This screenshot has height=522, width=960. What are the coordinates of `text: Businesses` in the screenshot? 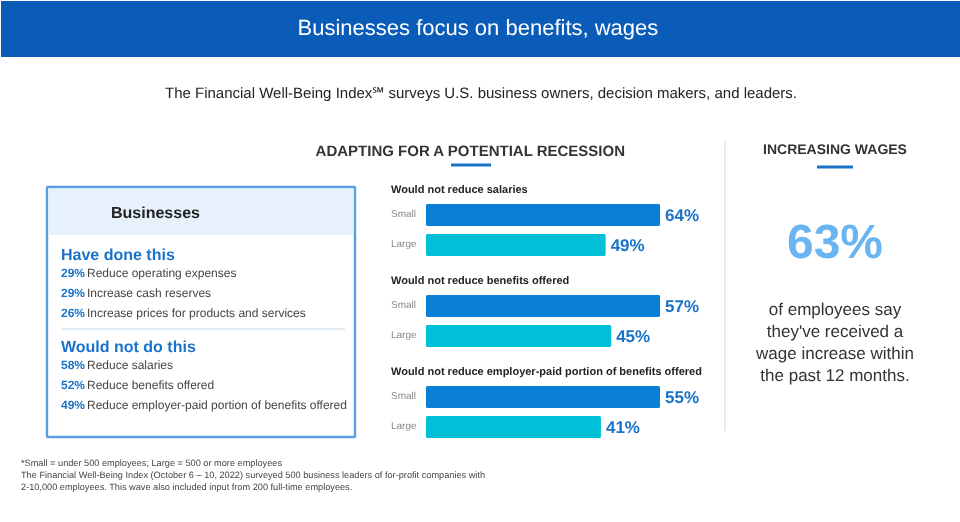 It's located at (156, 213).